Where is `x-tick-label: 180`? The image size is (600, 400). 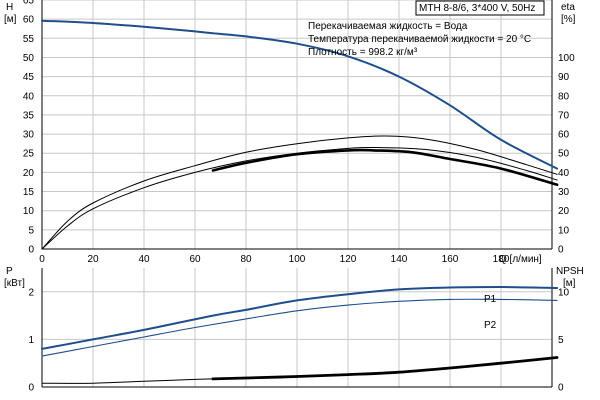 x-tick-label: 180 is located at coordinates (501, 259).